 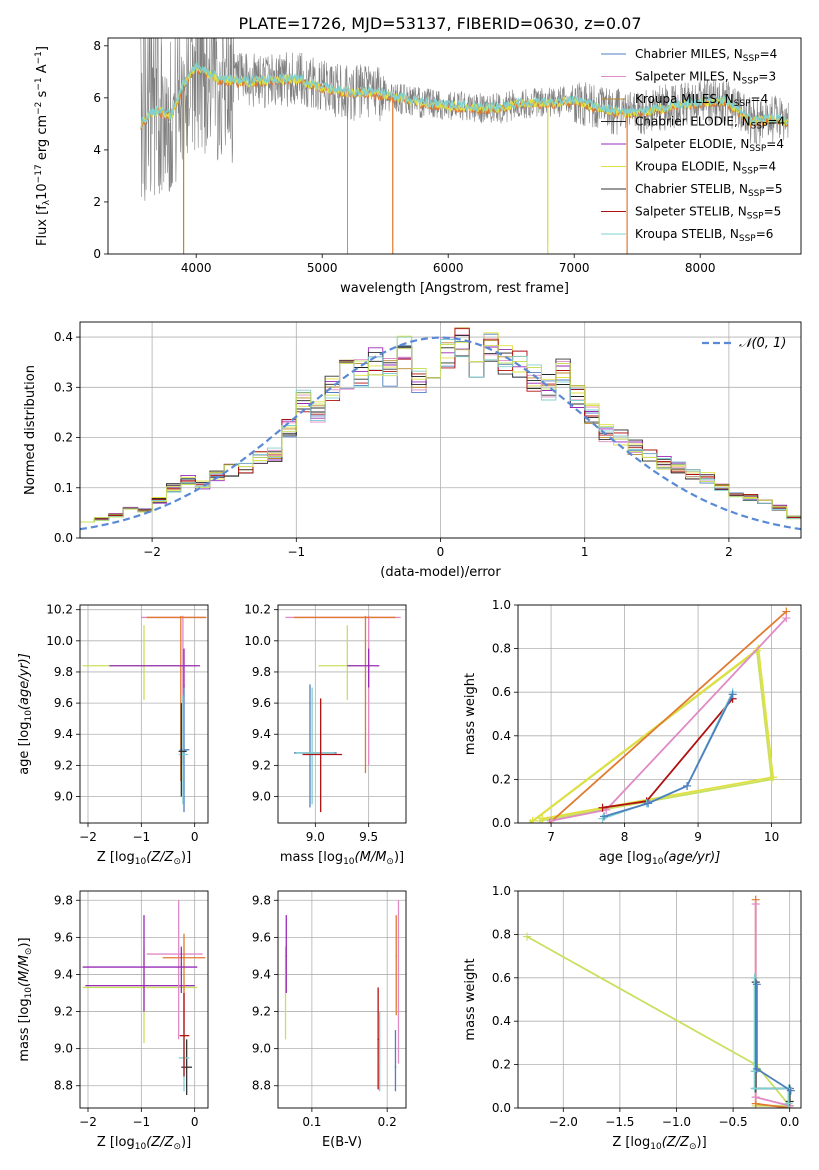 I want to click on y-tick-label: 9.0, so click(x=261, y=797).